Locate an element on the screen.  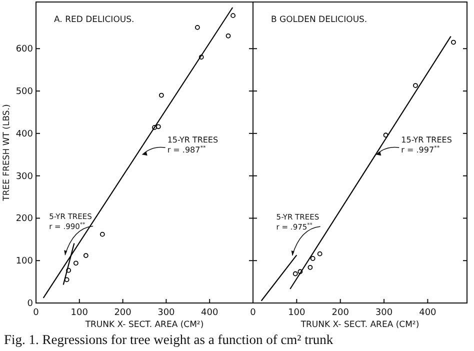
y-tick-label: 500 is located at coordinates (25, 92).